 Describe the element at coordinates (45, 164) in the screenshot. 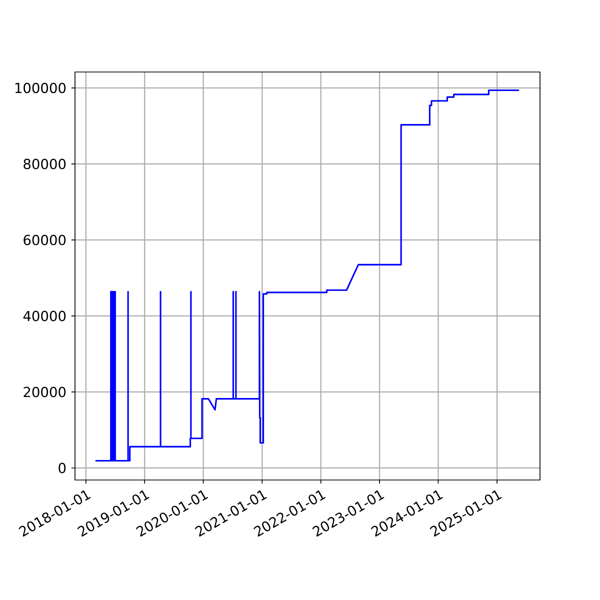

I see `y-tick-label: 80000` at that location.